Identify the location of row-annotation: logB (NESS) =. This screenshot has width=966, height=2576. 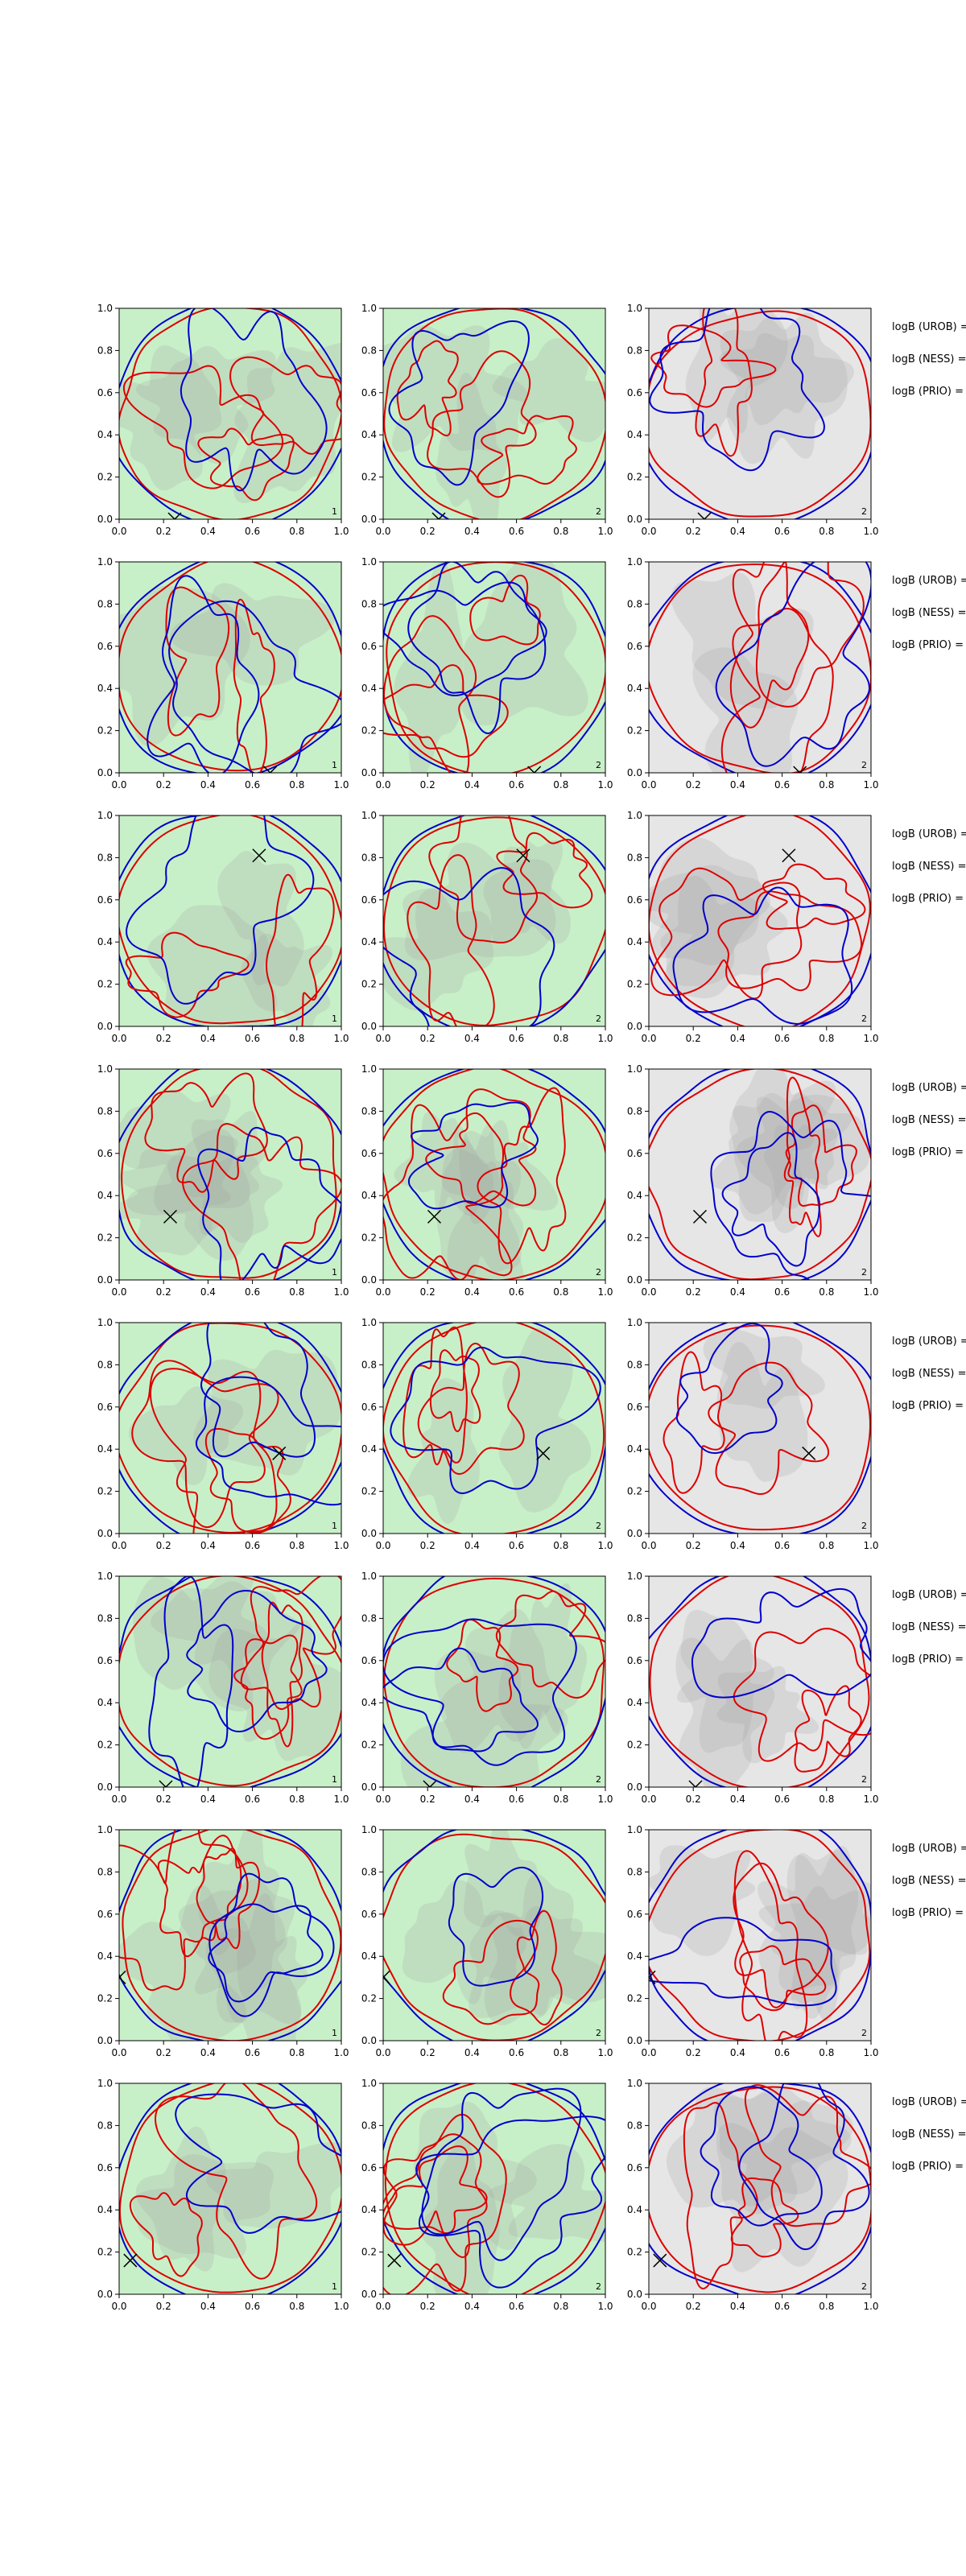
(929, 1881).